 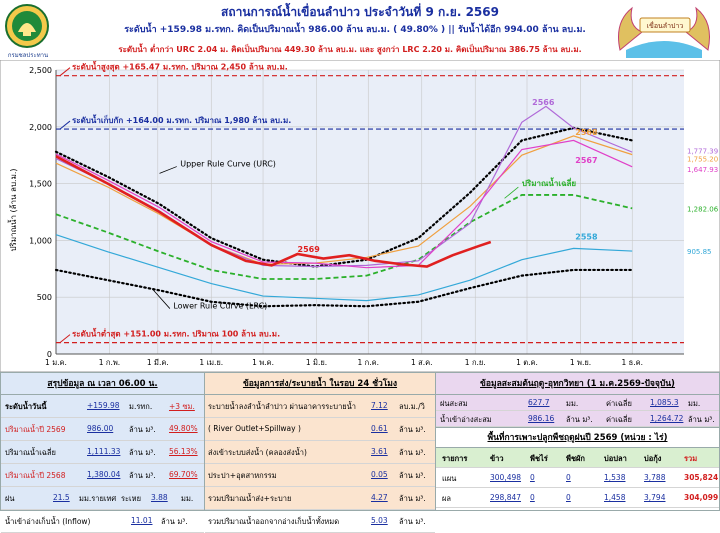 I want to click on series-end-value: 1,647.93, so click(x=702, y=170).